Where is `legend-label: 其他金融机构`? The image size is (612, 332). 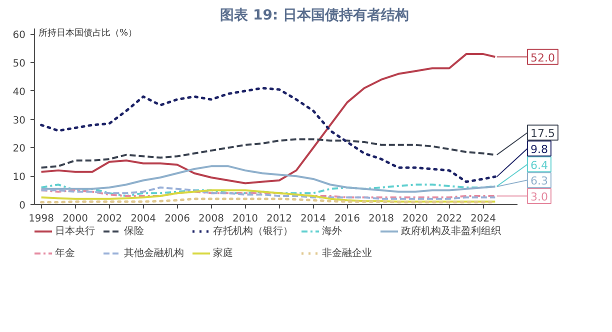 legend-label: 其他金融机构 is located at coordinates (154, 253).